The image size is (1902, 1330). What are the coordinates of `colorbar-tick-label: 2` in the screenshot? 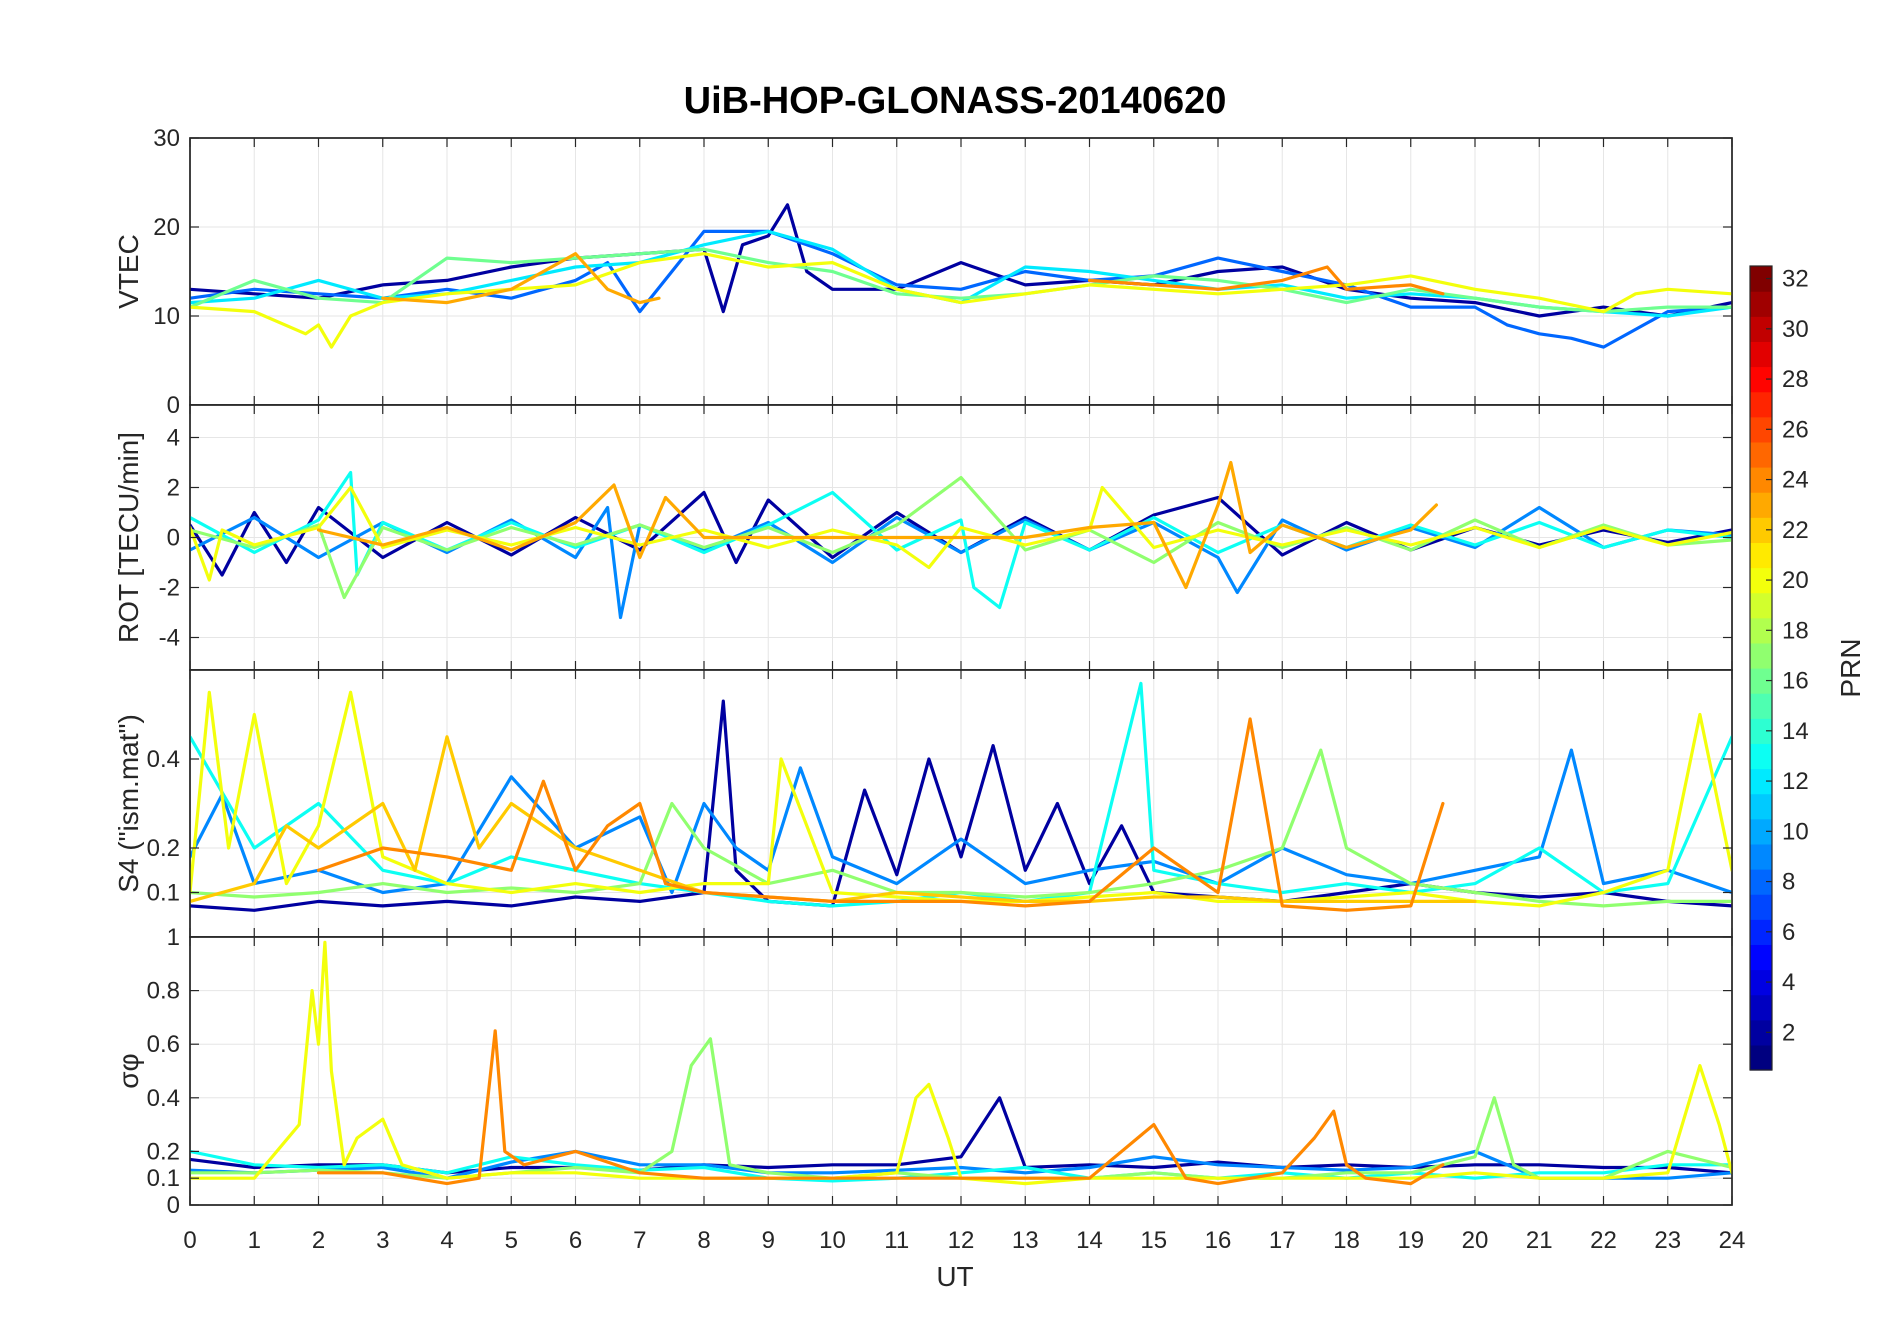 It's located at (1788, 1032).